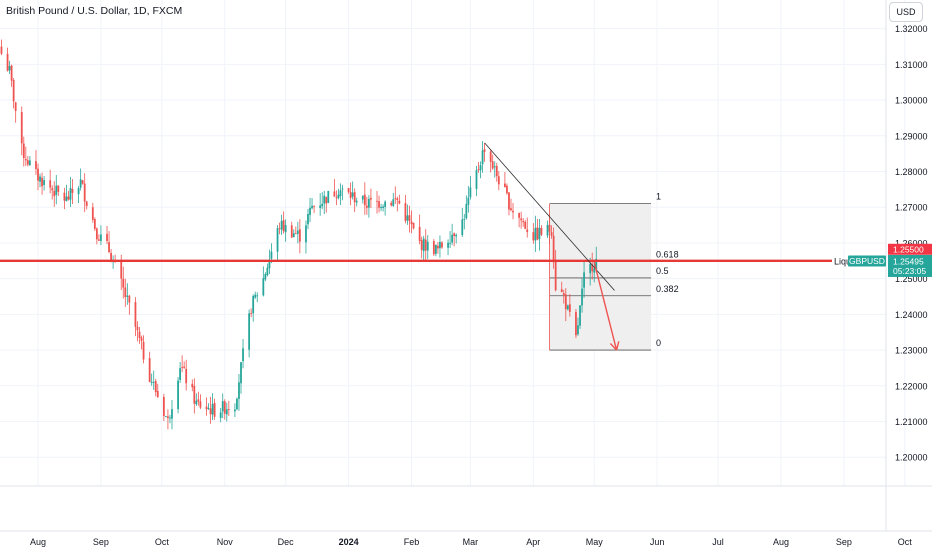 The width and height of the screenshot is (932, 550). What do you see at coordinates (911, 315) in the screenshot?
I see `price-tick-label: 1.24000` at bounding box center [911, 315].